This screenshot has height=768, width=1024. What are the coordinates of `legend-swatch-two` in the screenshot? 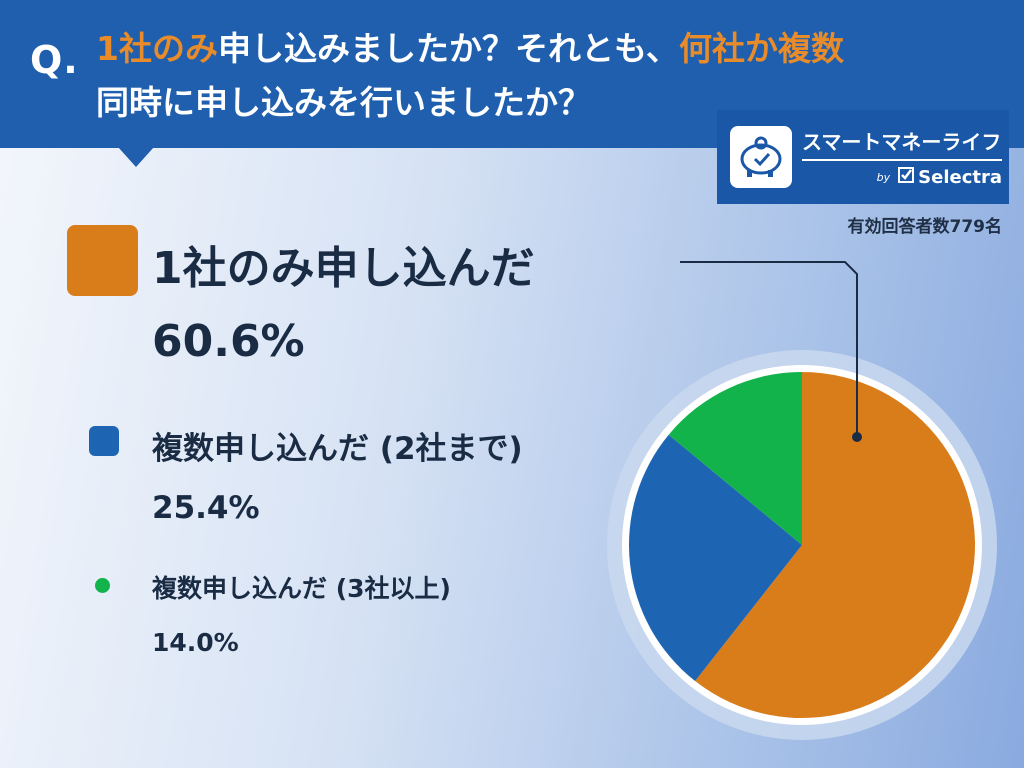 It's located at (104, 441).